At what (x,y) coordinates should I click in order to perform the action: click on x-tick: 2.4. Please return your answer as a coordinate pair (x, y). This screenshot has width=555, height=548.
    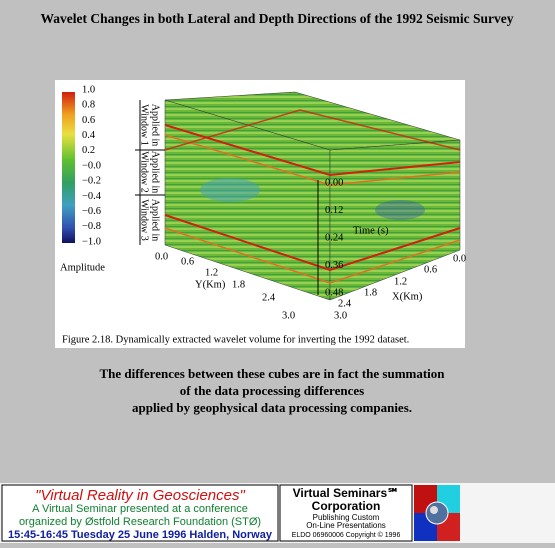
    Looking at the image, I should click on (345, 303).